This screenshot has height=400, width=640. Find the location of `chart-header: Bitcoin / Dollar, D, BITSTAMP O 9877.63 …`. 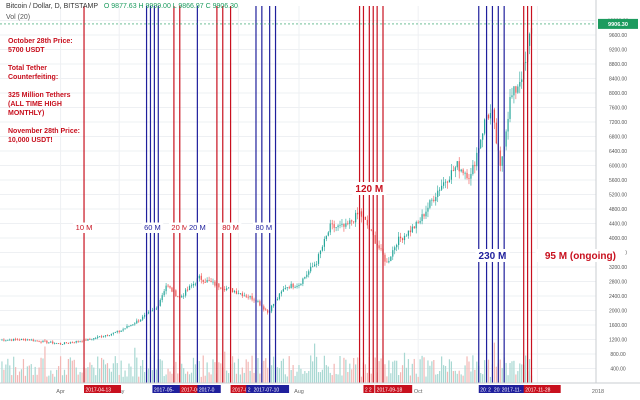

chart-header: Bitcoin / Dollar, D, BITSTAMP O 9877.63 … is located at coordinates (122, 6).